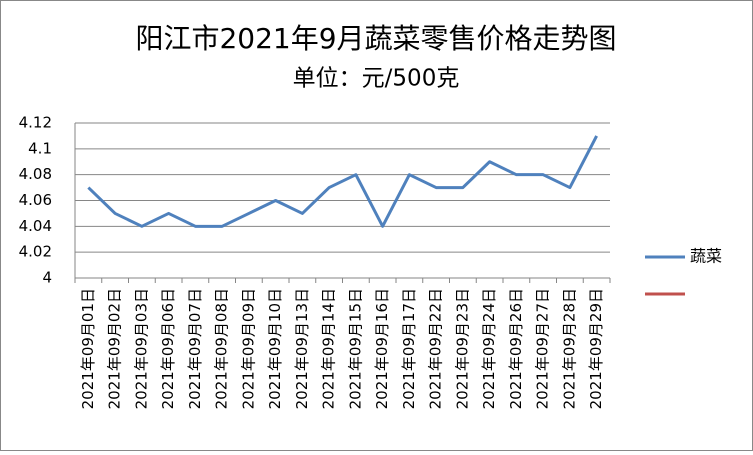 The width and height of the screenshot is (753, 455). What do you see at coordinates (115, 348) in the screenshot?
I see `x-tick-label: 2021年09月02日` at bounding box center [115, 348].